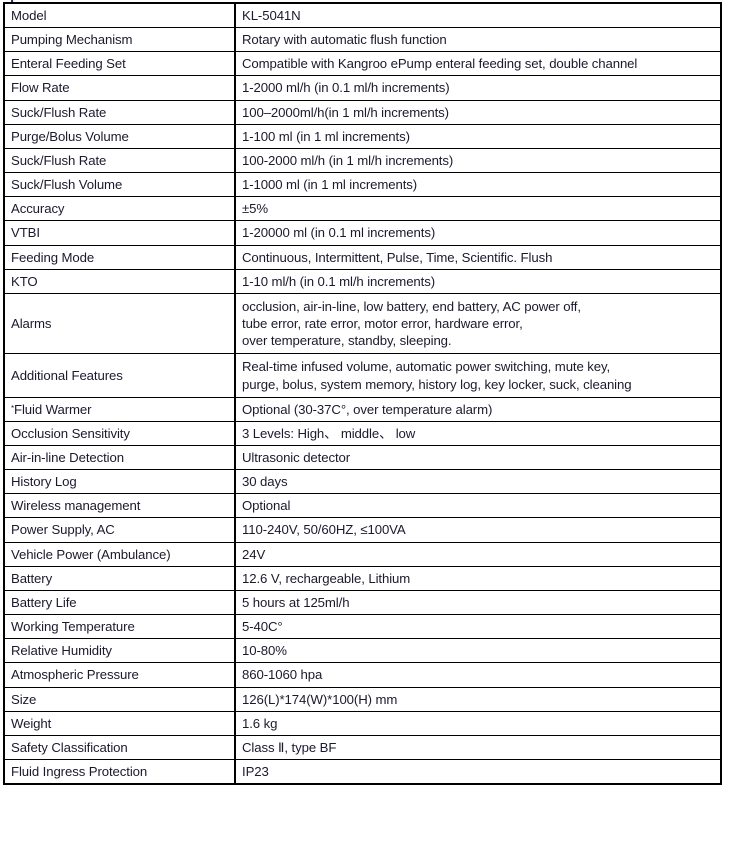  What do you see at coordinates (119, 15) in the screenshot?
I see `spec-label-cell: Model` at bounding box center [119, 15].